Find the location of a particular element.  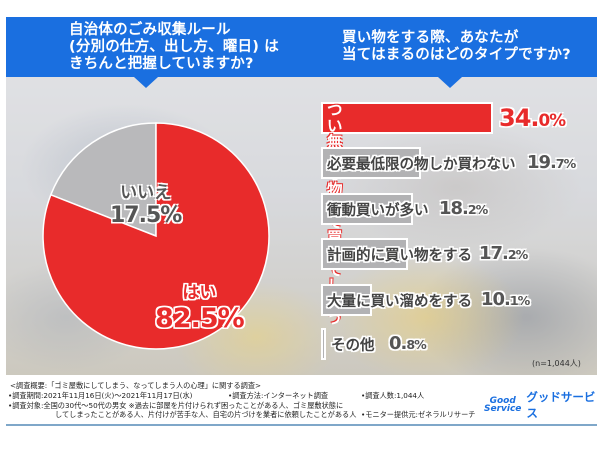

bar-value: 19.7% is located at coordinates (551, 162).